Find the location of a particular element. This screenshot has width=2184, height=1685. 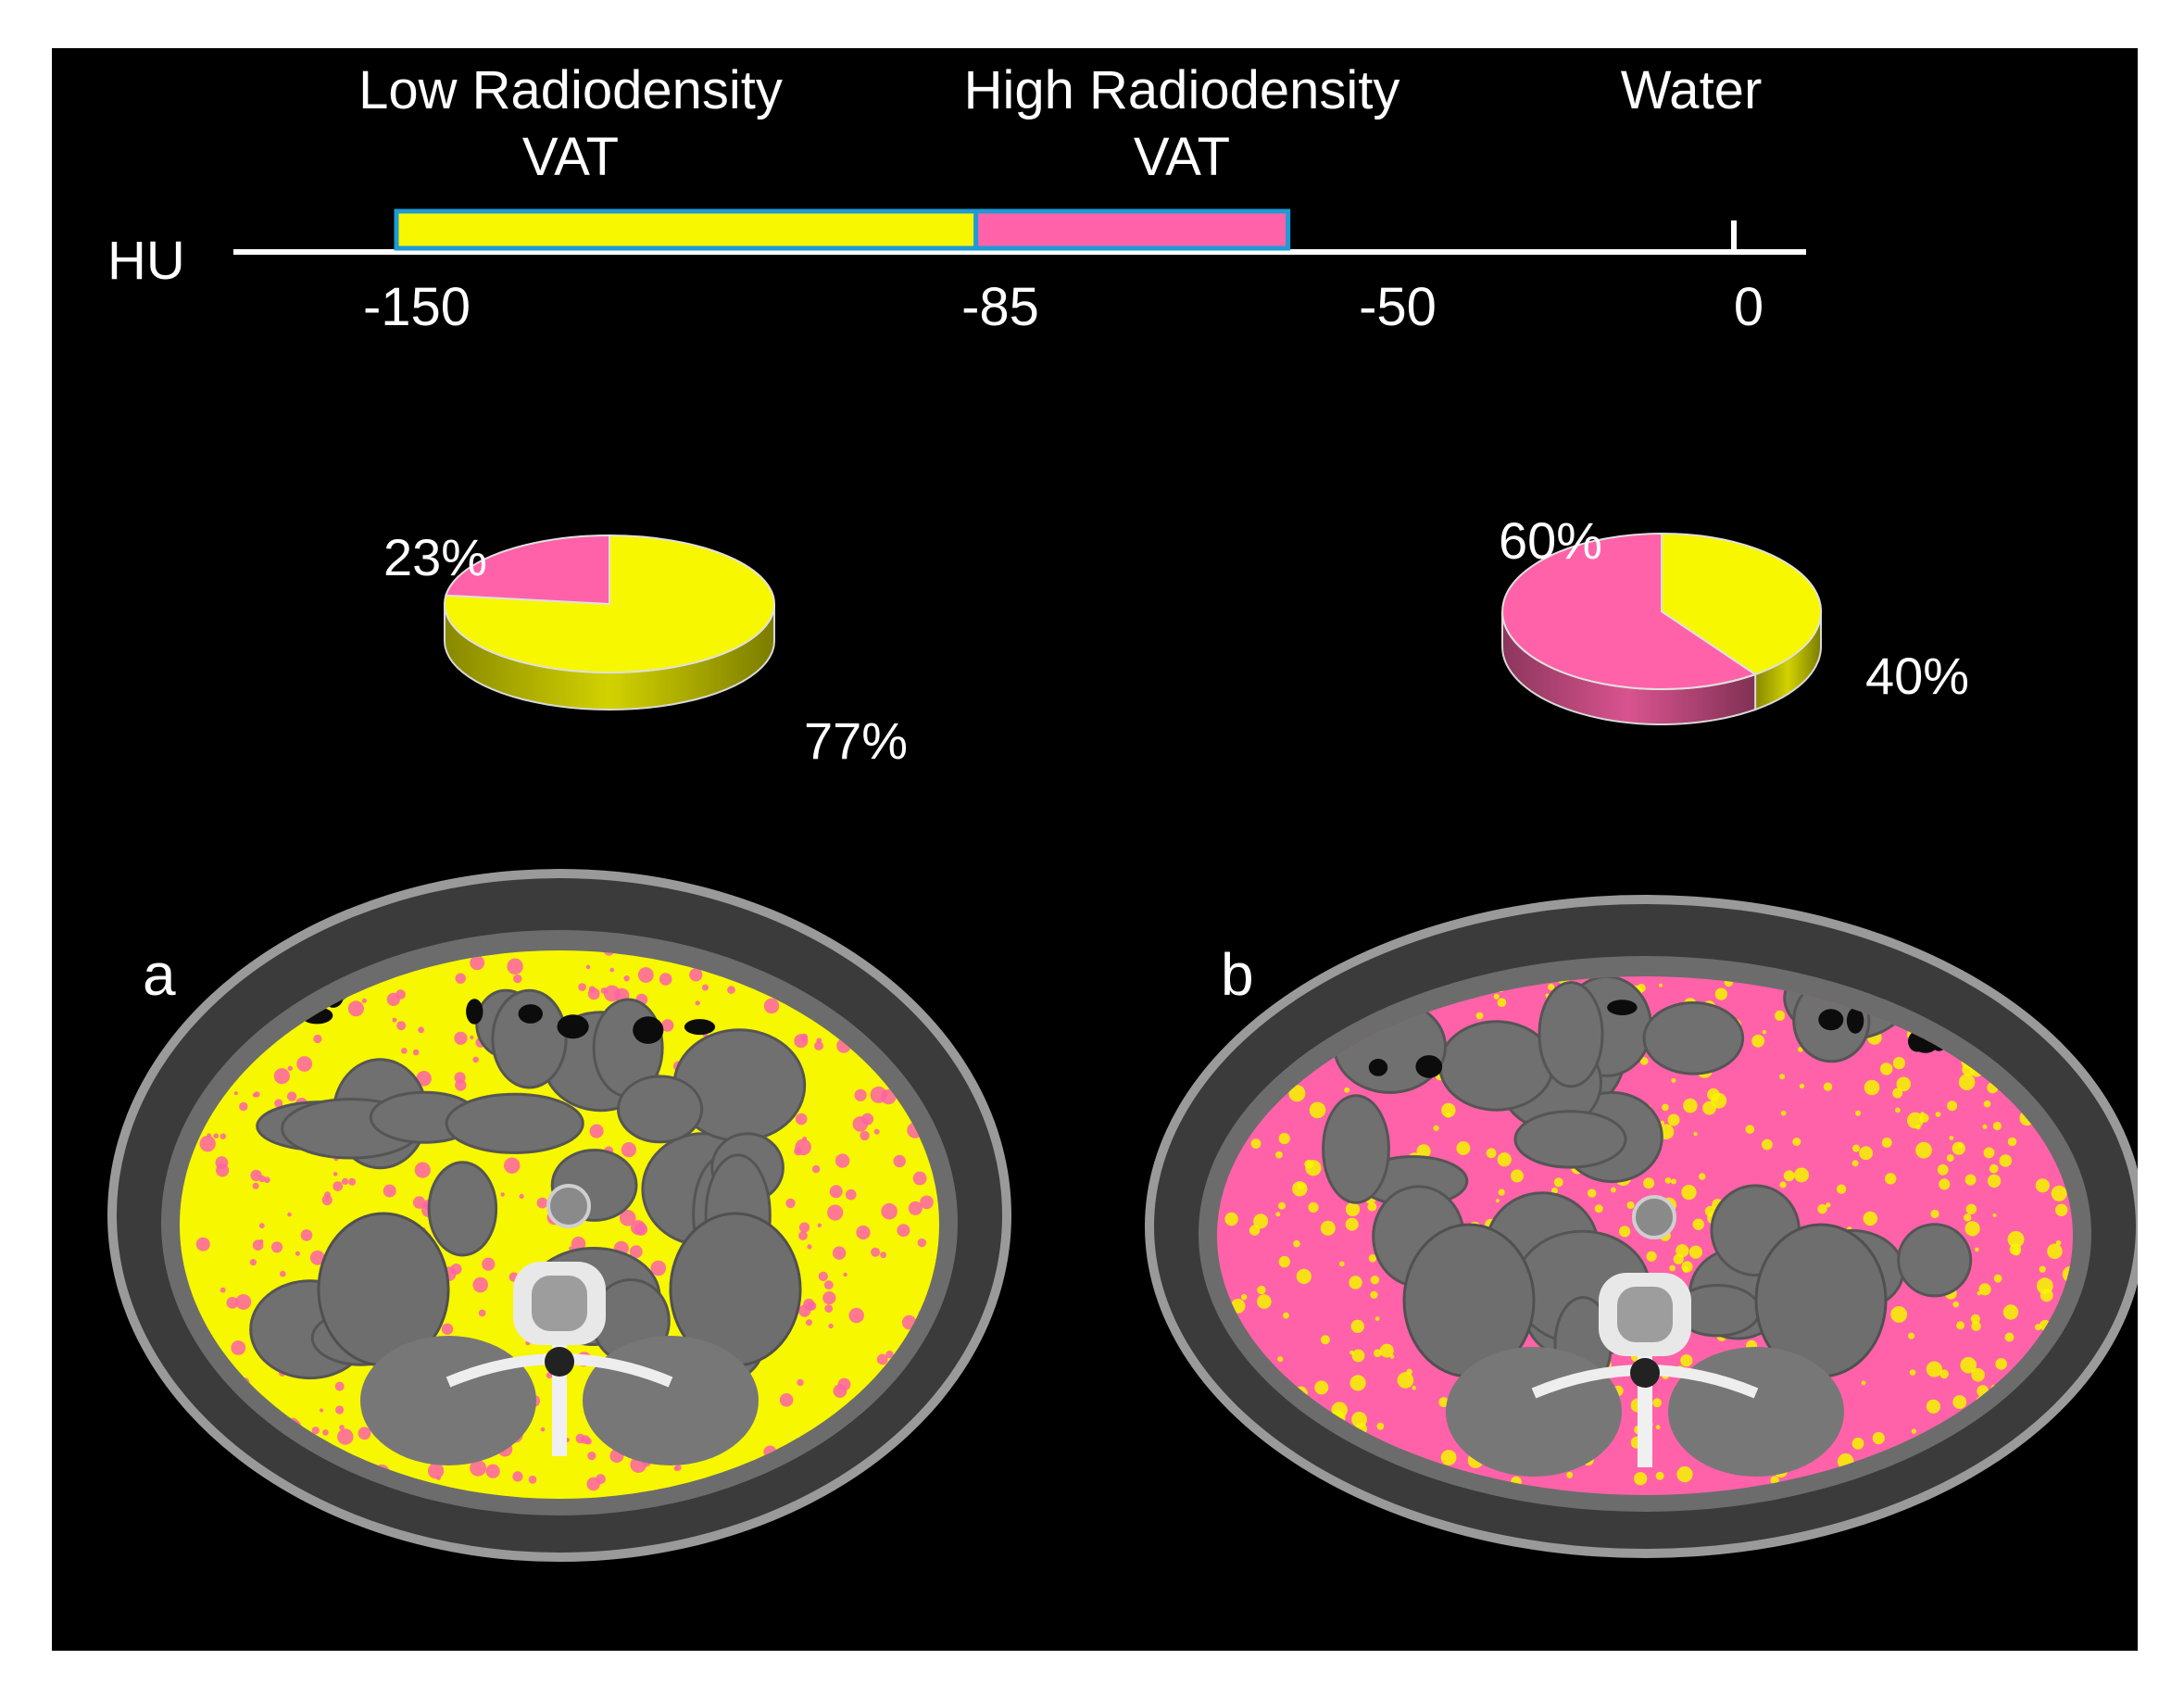

pie-chart-b is located at coordinates (1662, 628).